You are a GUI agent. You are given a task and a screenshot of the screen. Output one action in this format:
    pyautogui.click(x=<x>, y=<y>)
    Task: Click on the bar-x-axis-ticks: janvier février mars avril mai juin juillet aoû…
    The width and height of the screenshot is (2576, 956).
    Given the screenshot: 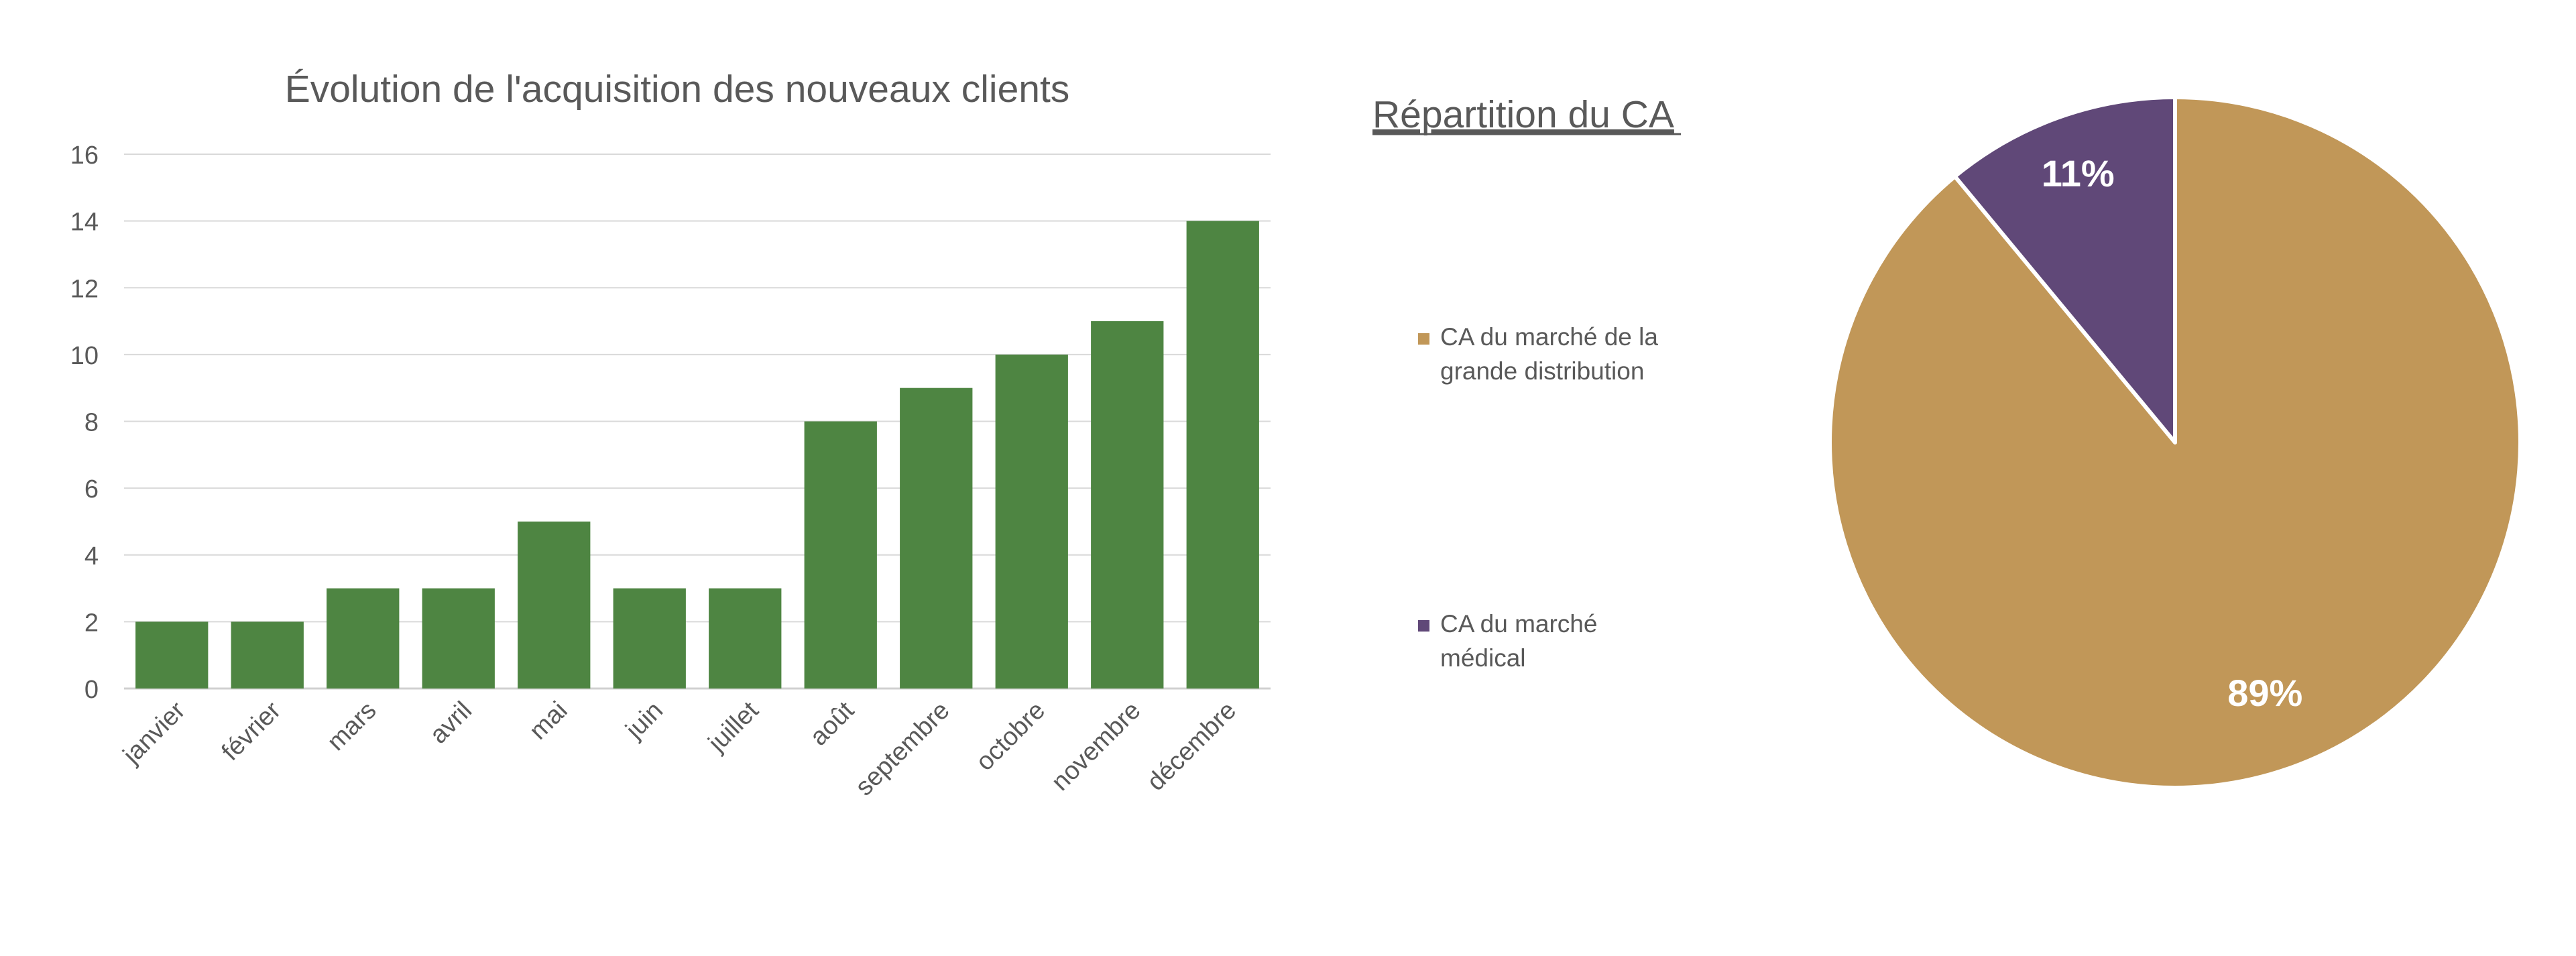 What is the action you would take?
    pyautogui.click(x=679, y=749)
    